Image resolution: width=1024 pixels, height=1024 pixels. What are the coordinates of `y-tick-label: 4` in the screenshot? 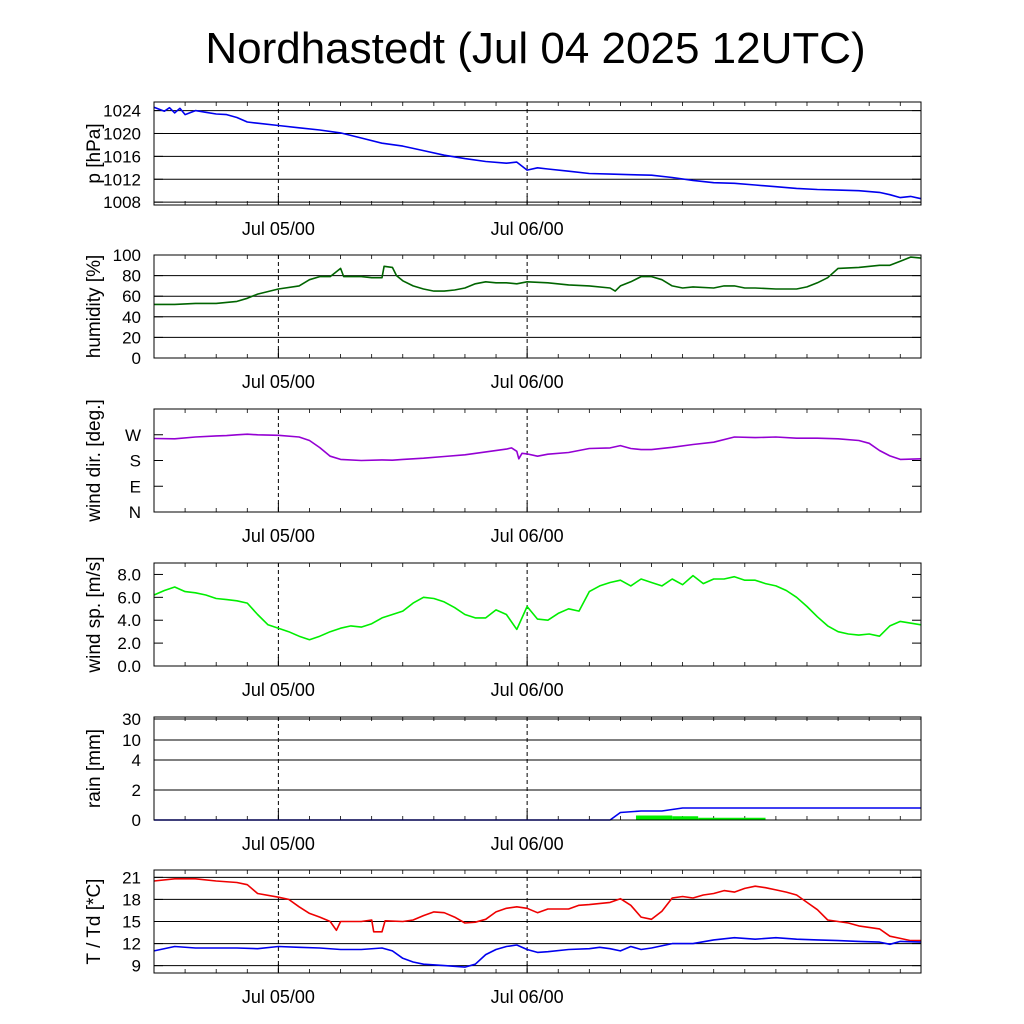 It's located at (136, 760).